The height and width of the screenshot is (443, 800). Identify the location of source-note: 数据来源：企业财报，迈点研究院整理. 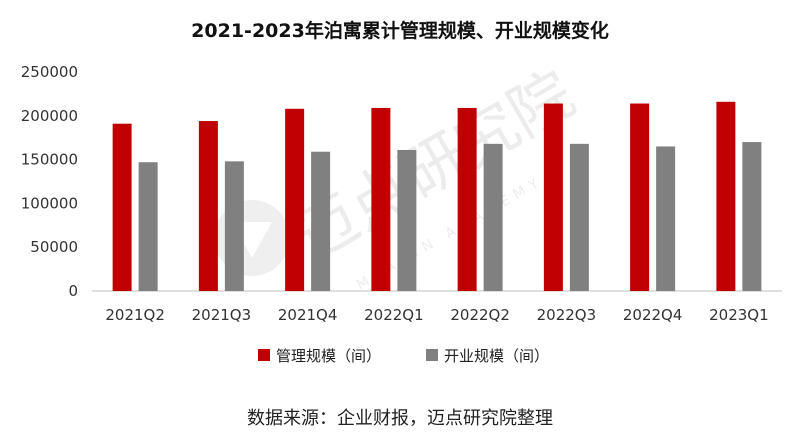
(400, 418).